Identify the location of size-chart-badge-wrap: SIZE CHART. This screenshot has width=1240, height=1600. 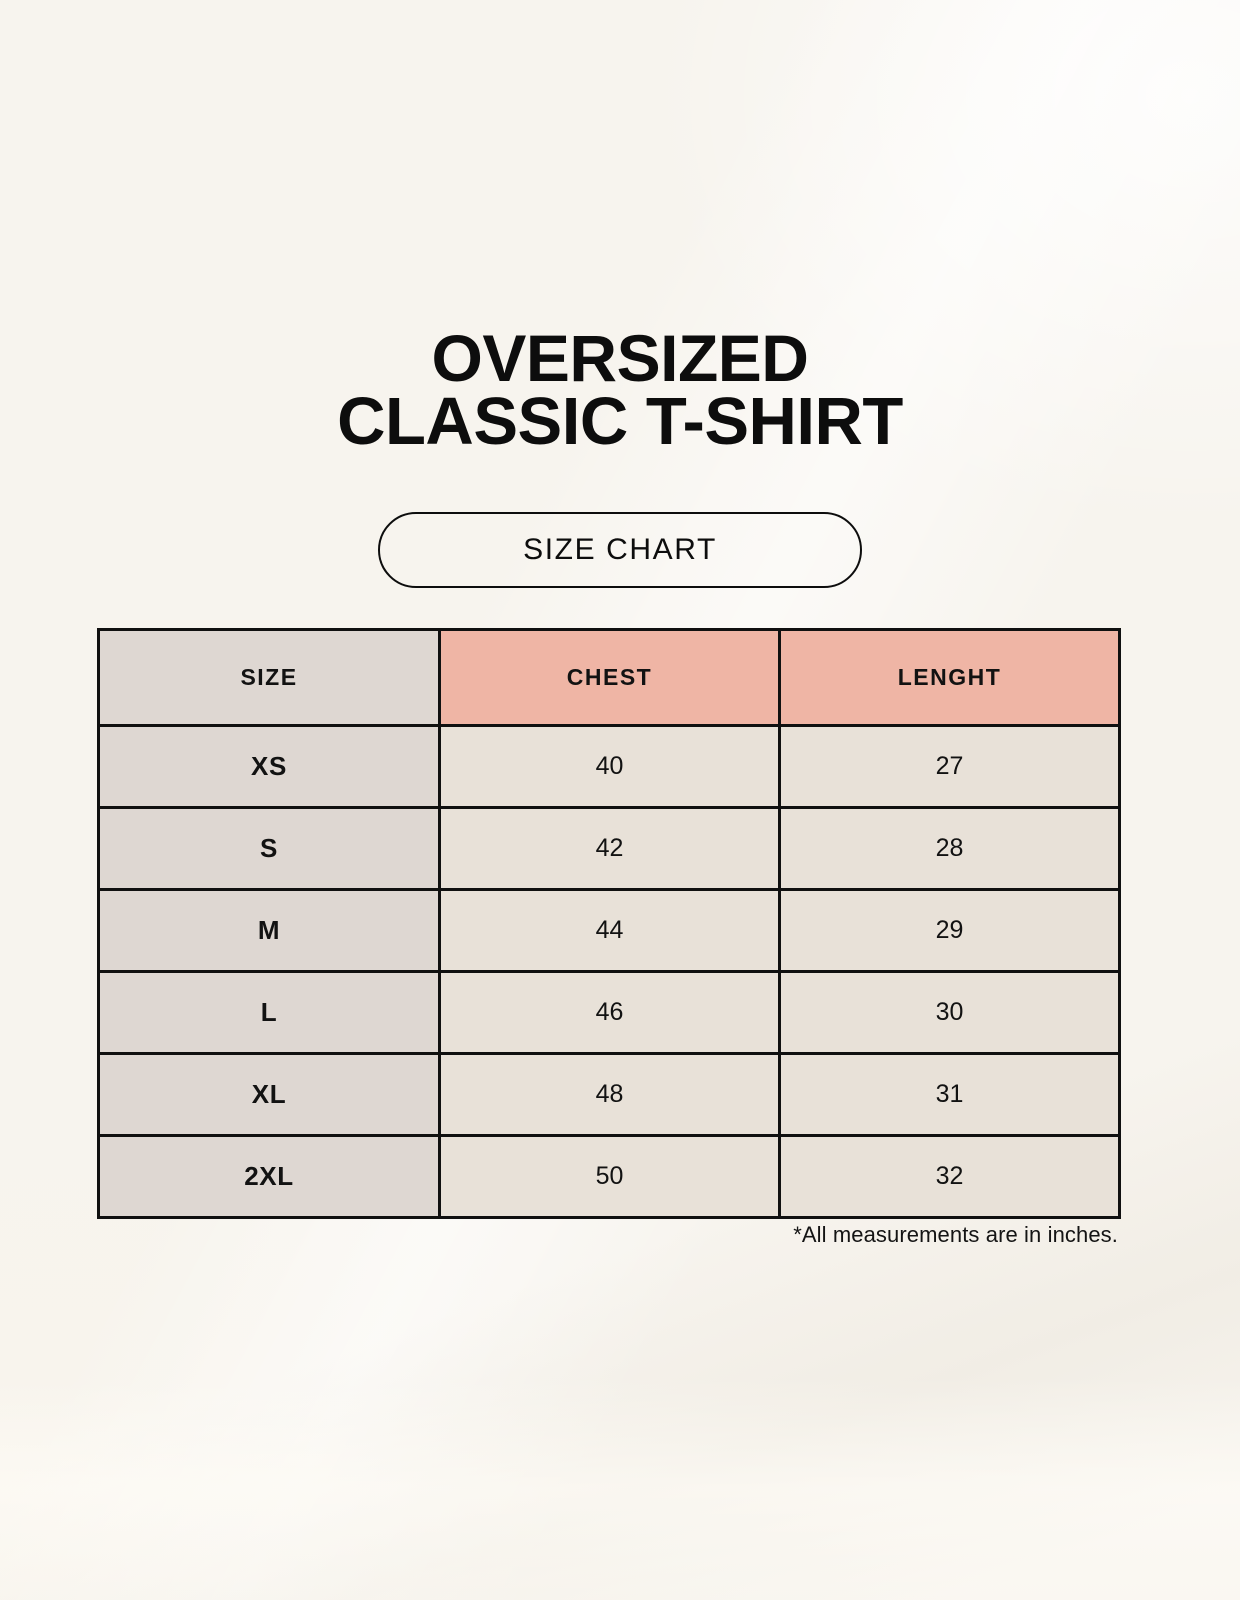
(620, 550).